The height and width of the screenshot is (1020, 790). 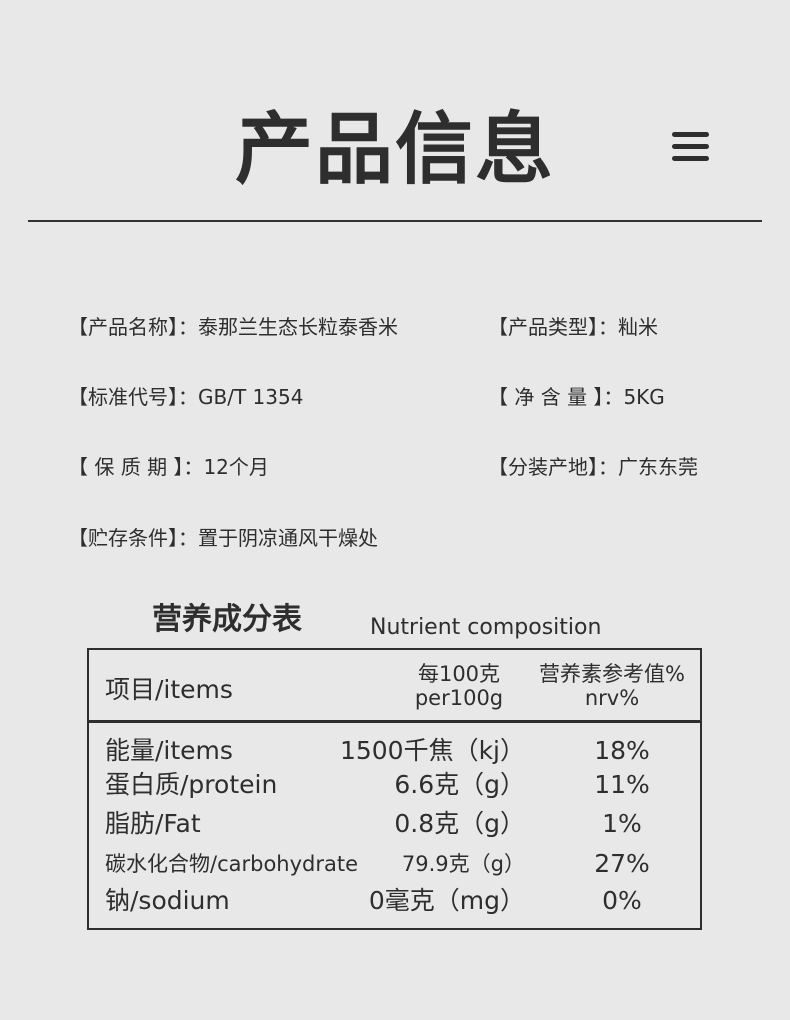 What do you see at coordinates (690, 147) in the screenshot?
I see `hamburger-menu-icon` at bounding box center [690, 147].